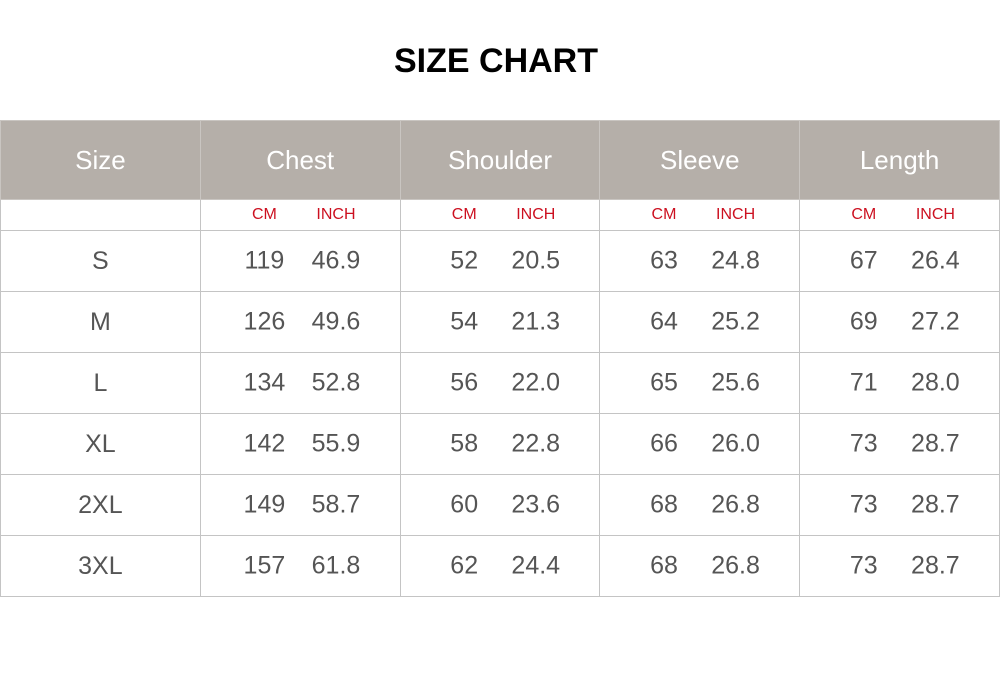  I want to click on table-row: 3XL 157 61.8 62 24.4 68 26.8 73 28.7, so click(500, 566).